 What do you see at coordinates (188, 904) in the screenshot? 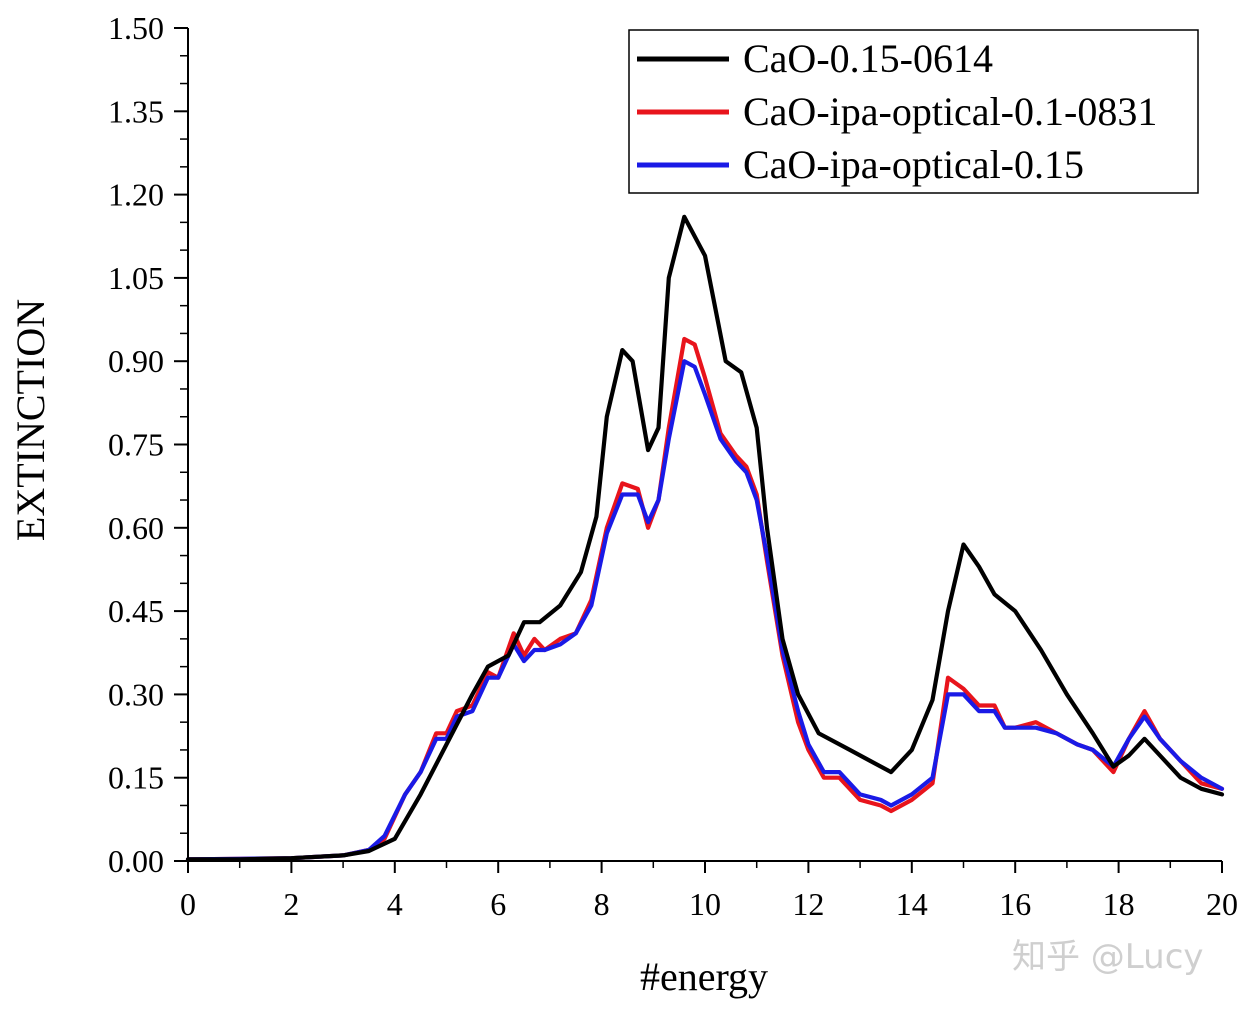
I see `x-tick-label: 0` at bounding box center [188, 904].